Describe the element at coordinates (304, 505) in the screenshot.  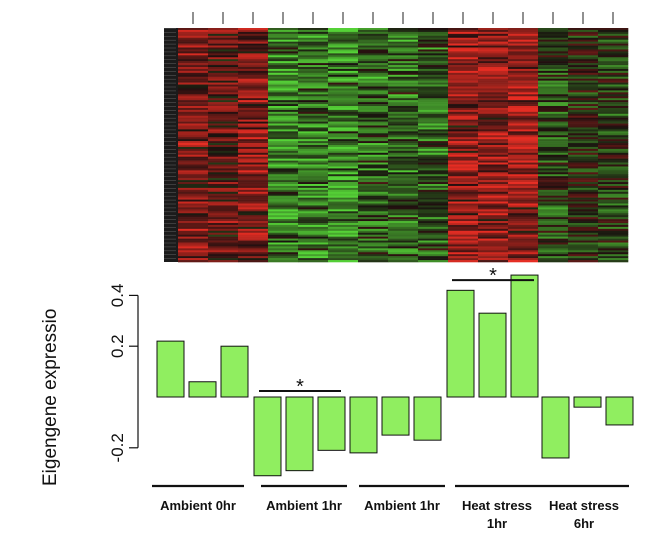
I see `group-label: Ambient 1hr` at that location.